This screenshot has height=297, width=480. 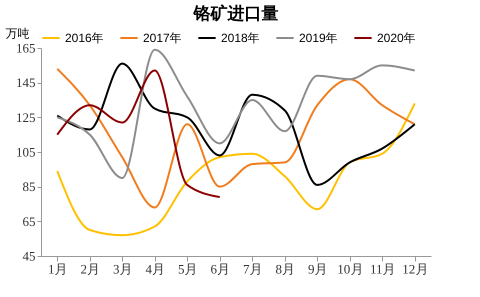 What do you see at coordinates (240, 38) in the screenshot?
I see `legend-label: 2018年` at bounding box center [240, 38].